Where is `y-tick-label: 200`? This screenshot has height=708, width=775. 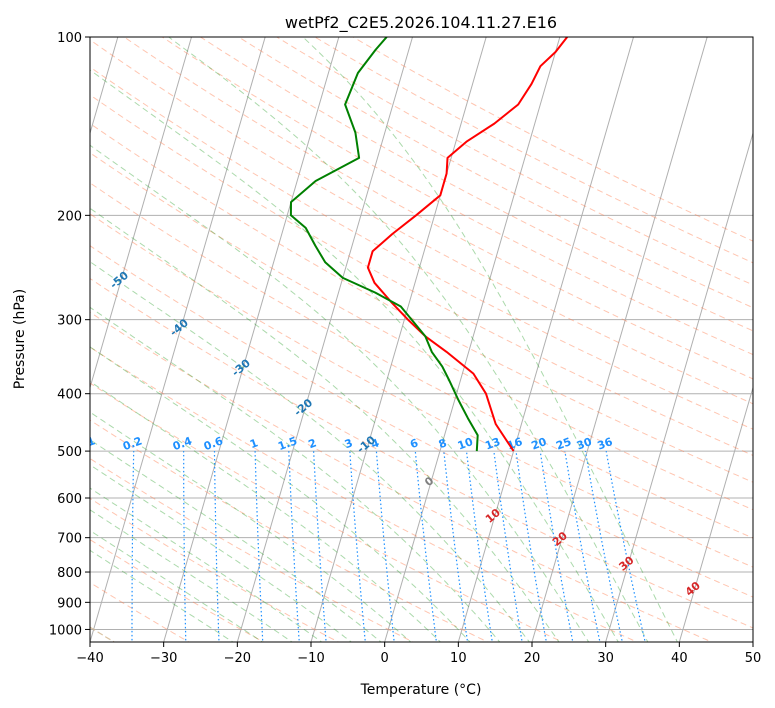
y-tick-label: 200 is located at coordinates (69, 216).